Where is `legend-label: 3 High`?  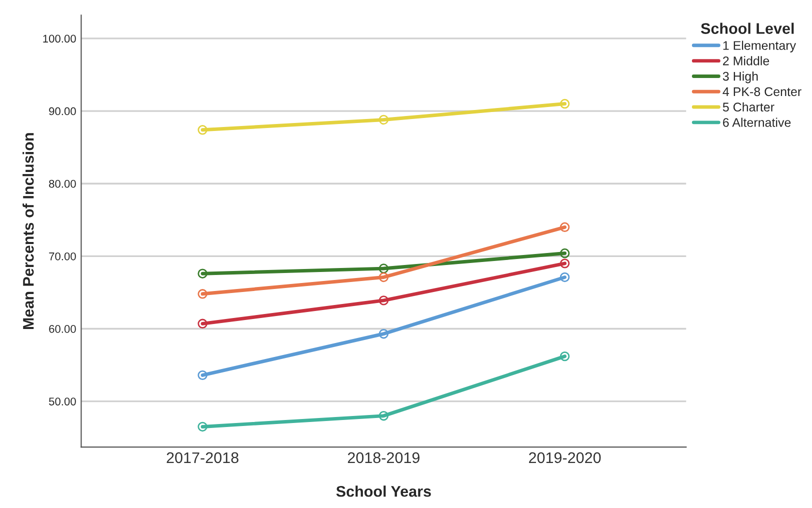
legend-label: 3 High is located at coordinates (740, 78).